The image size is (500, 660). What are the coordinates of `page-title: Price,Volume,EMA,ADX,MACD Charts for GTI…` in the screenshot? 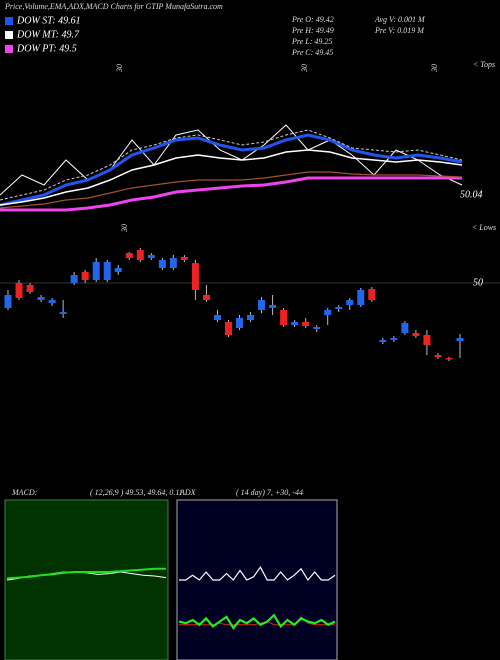 It's located at (113, 6).